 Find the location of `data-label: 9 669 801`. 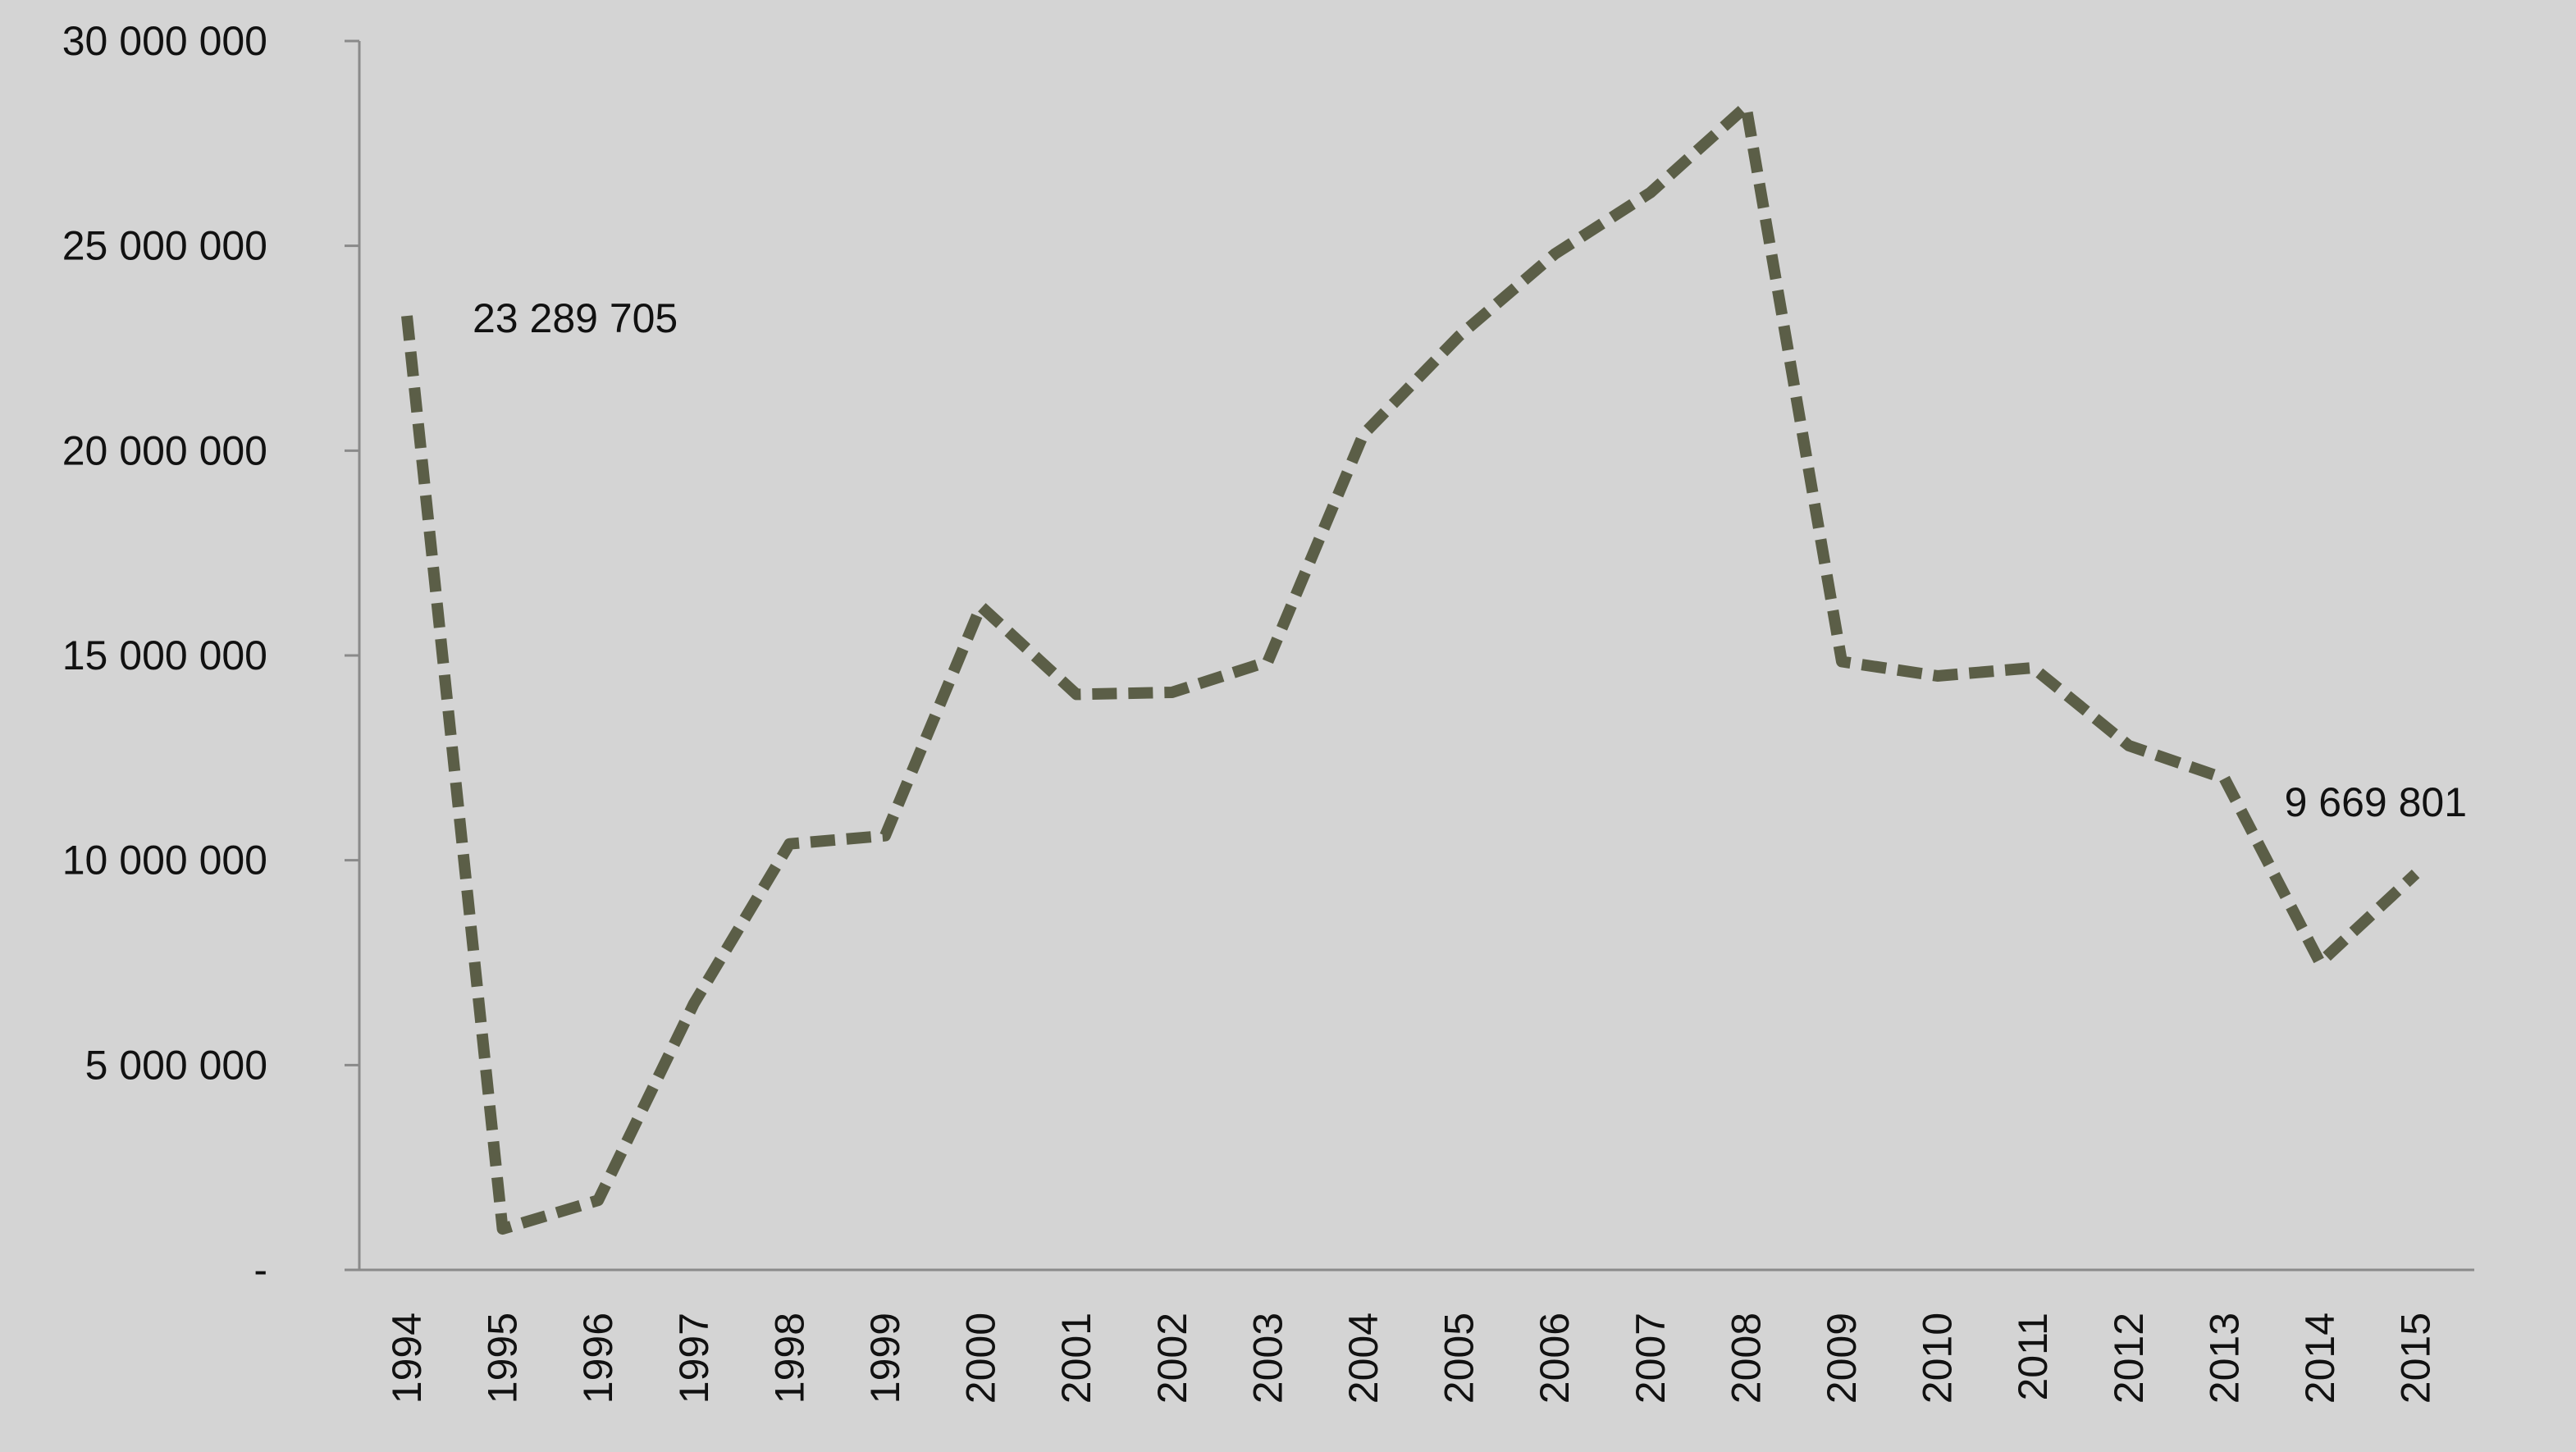

data-label: 9 669 801 is located at coordinates (2376, 802).